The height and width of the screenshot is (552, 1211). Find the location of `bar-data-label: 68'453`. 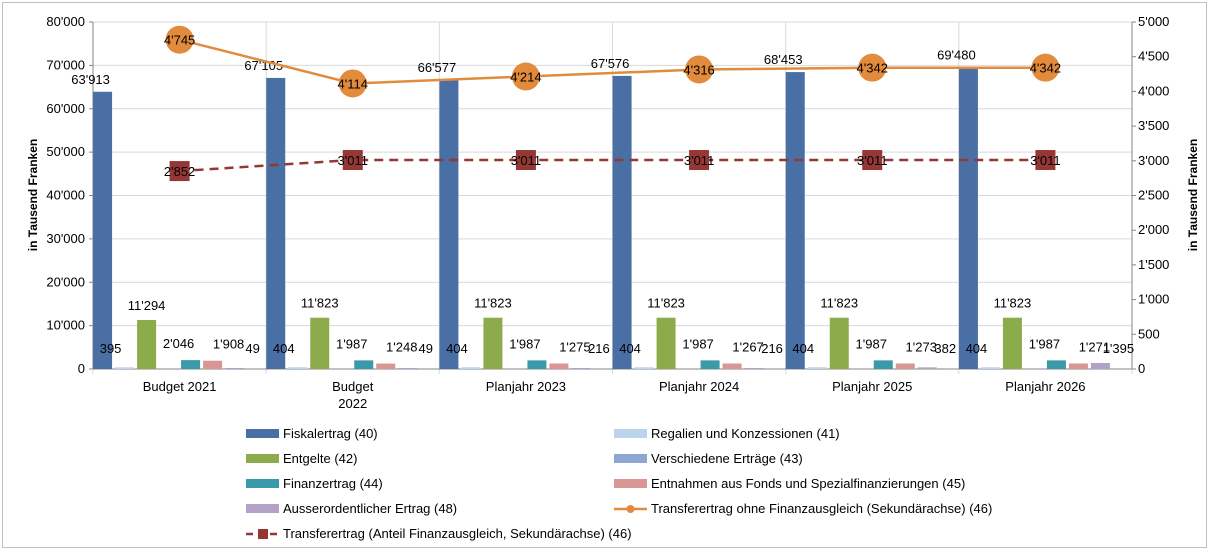

bar-data-label: 68'453 is located at coordinates (783, 59).